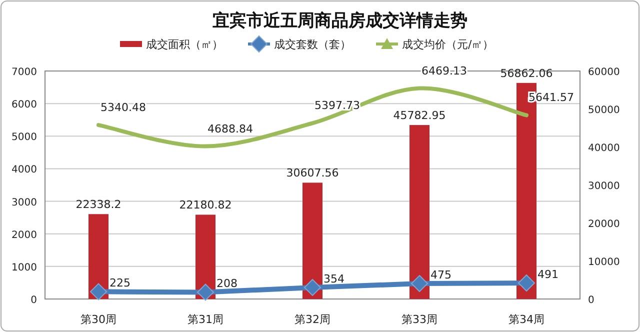  Describe the element at coordinates (444, 71) in the screenshot. I see `data-label: 6469.13` at that location.